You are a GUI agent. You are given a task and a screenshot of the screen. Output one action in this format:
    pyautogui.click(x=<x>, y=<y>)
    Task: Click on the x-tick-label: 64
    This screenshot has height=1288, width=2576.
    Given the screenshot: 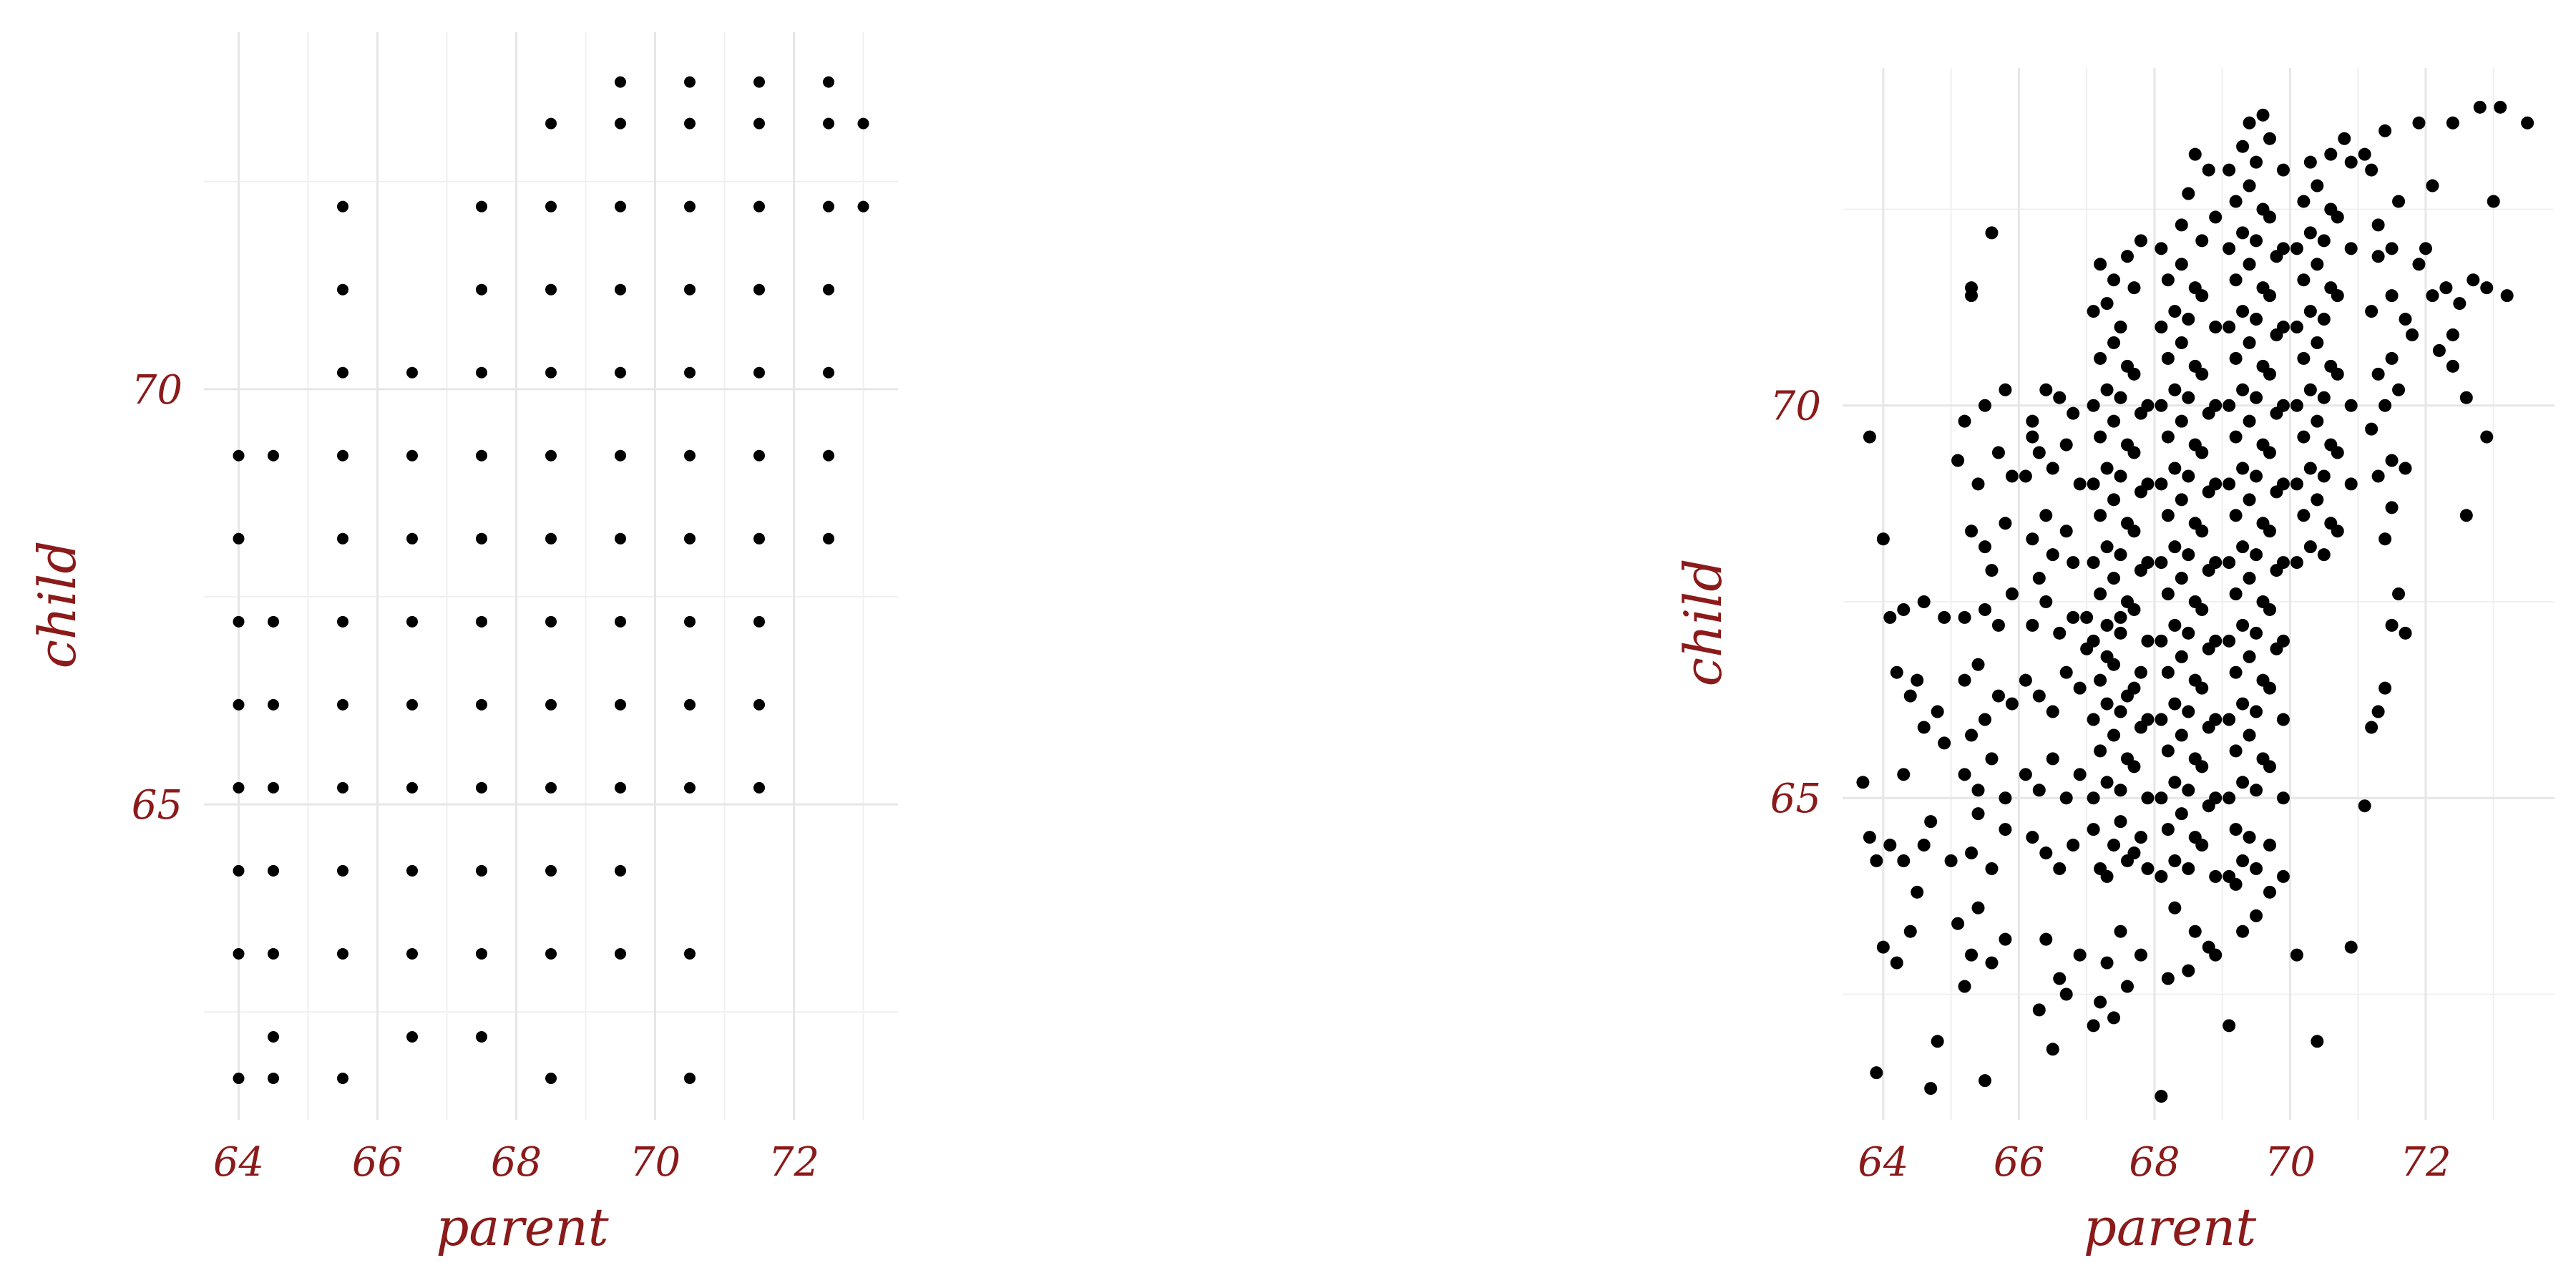 What is the action you would take?
    pyautogui.click(x=238, y=1162)
    